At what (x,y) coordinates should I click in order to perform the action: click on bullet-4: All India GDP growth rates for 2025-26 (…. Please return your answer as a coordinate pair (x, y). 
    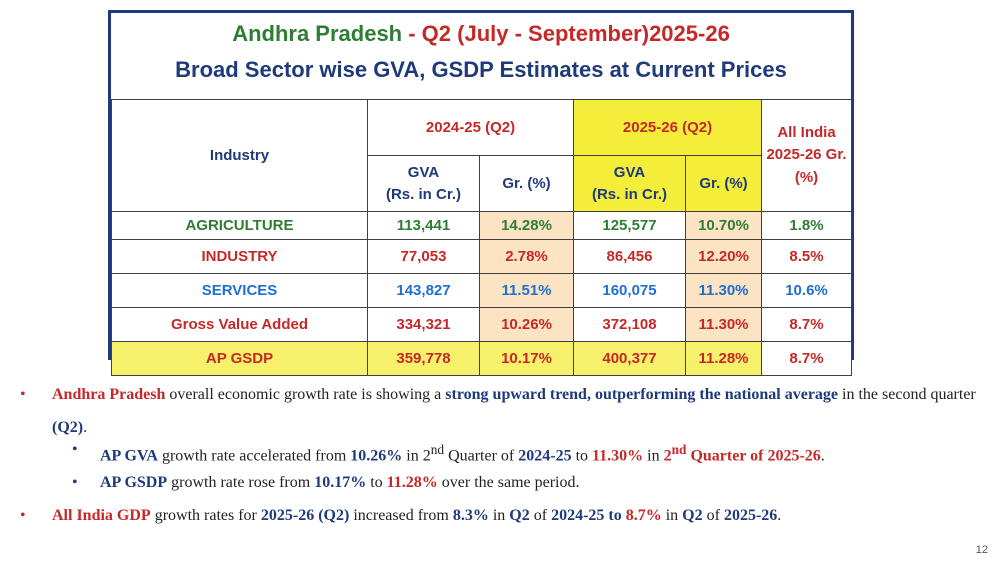
    Looking at the image, I should click on (517, 515).